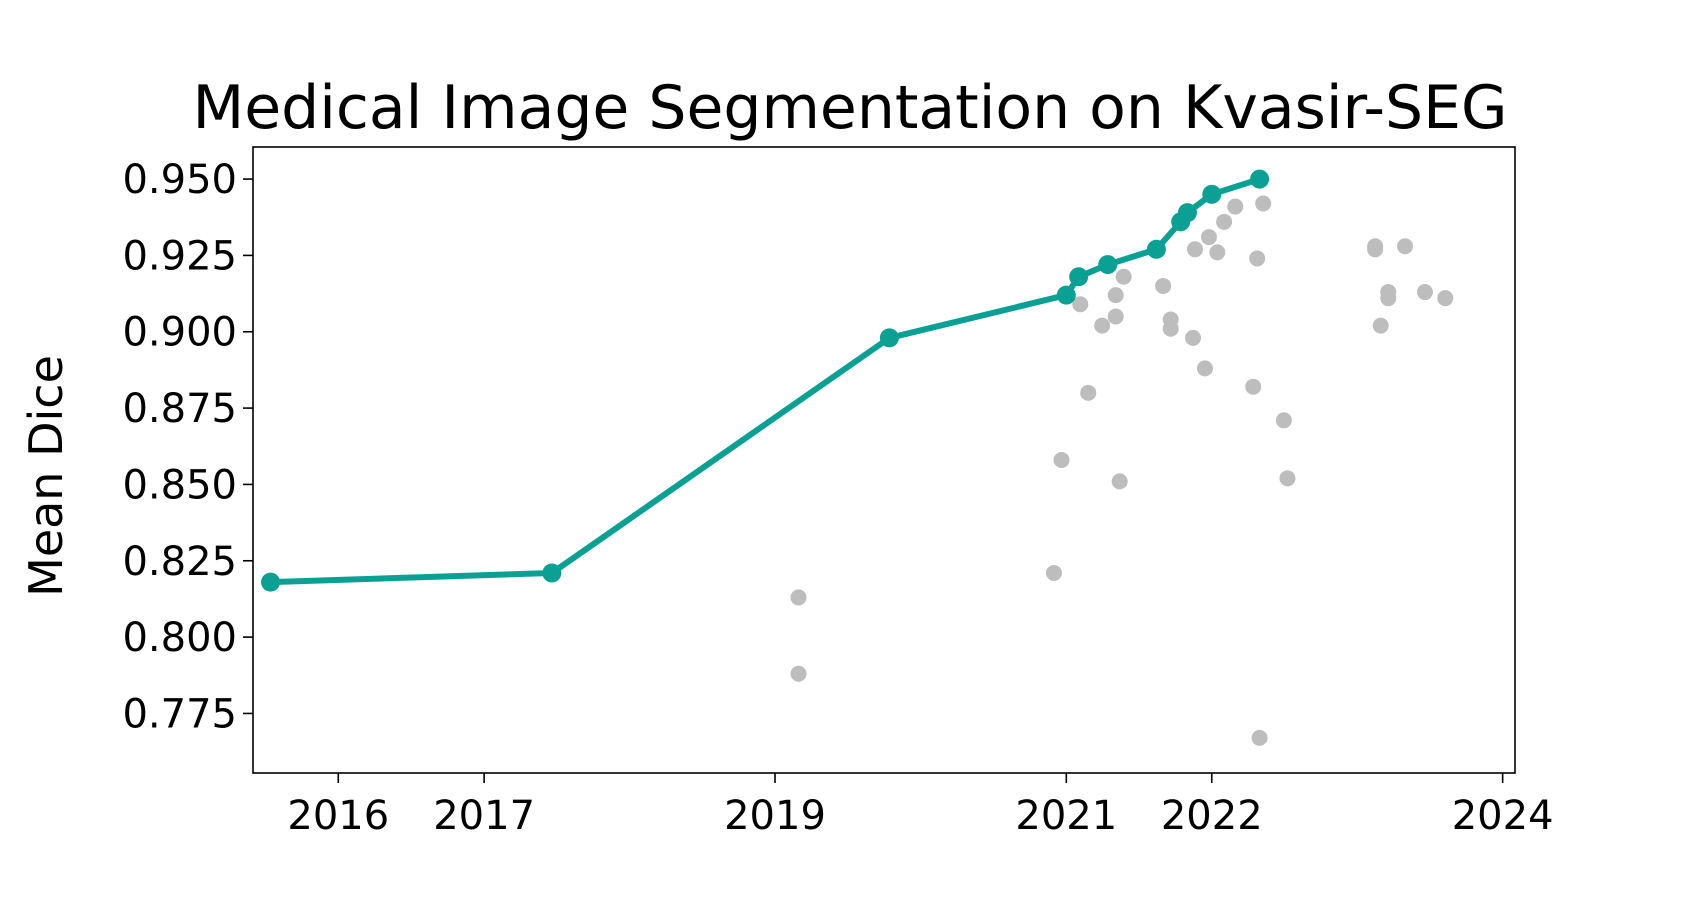 Image resolution: width=1700 pixels, height=900 pixels. Describe the element at coordinates (179, 333) in the screenshot. I see `y-tick-label: 0.900` at that location.